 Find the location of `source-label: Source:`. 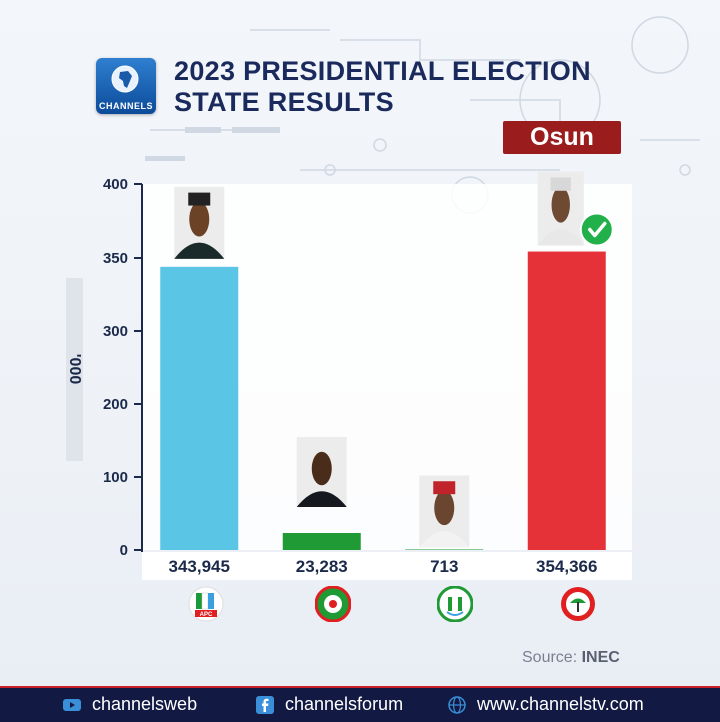

source-label: Source: is located at coordinates (550, 657).